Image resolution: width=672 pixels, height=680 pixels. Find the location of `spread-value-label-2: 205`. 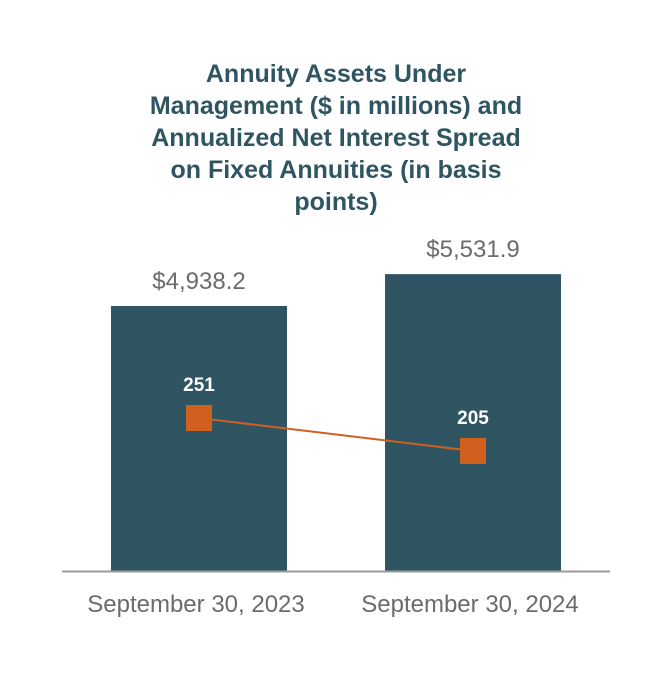

spread-value-label-2: 205 is located at coordinates (473, 418).